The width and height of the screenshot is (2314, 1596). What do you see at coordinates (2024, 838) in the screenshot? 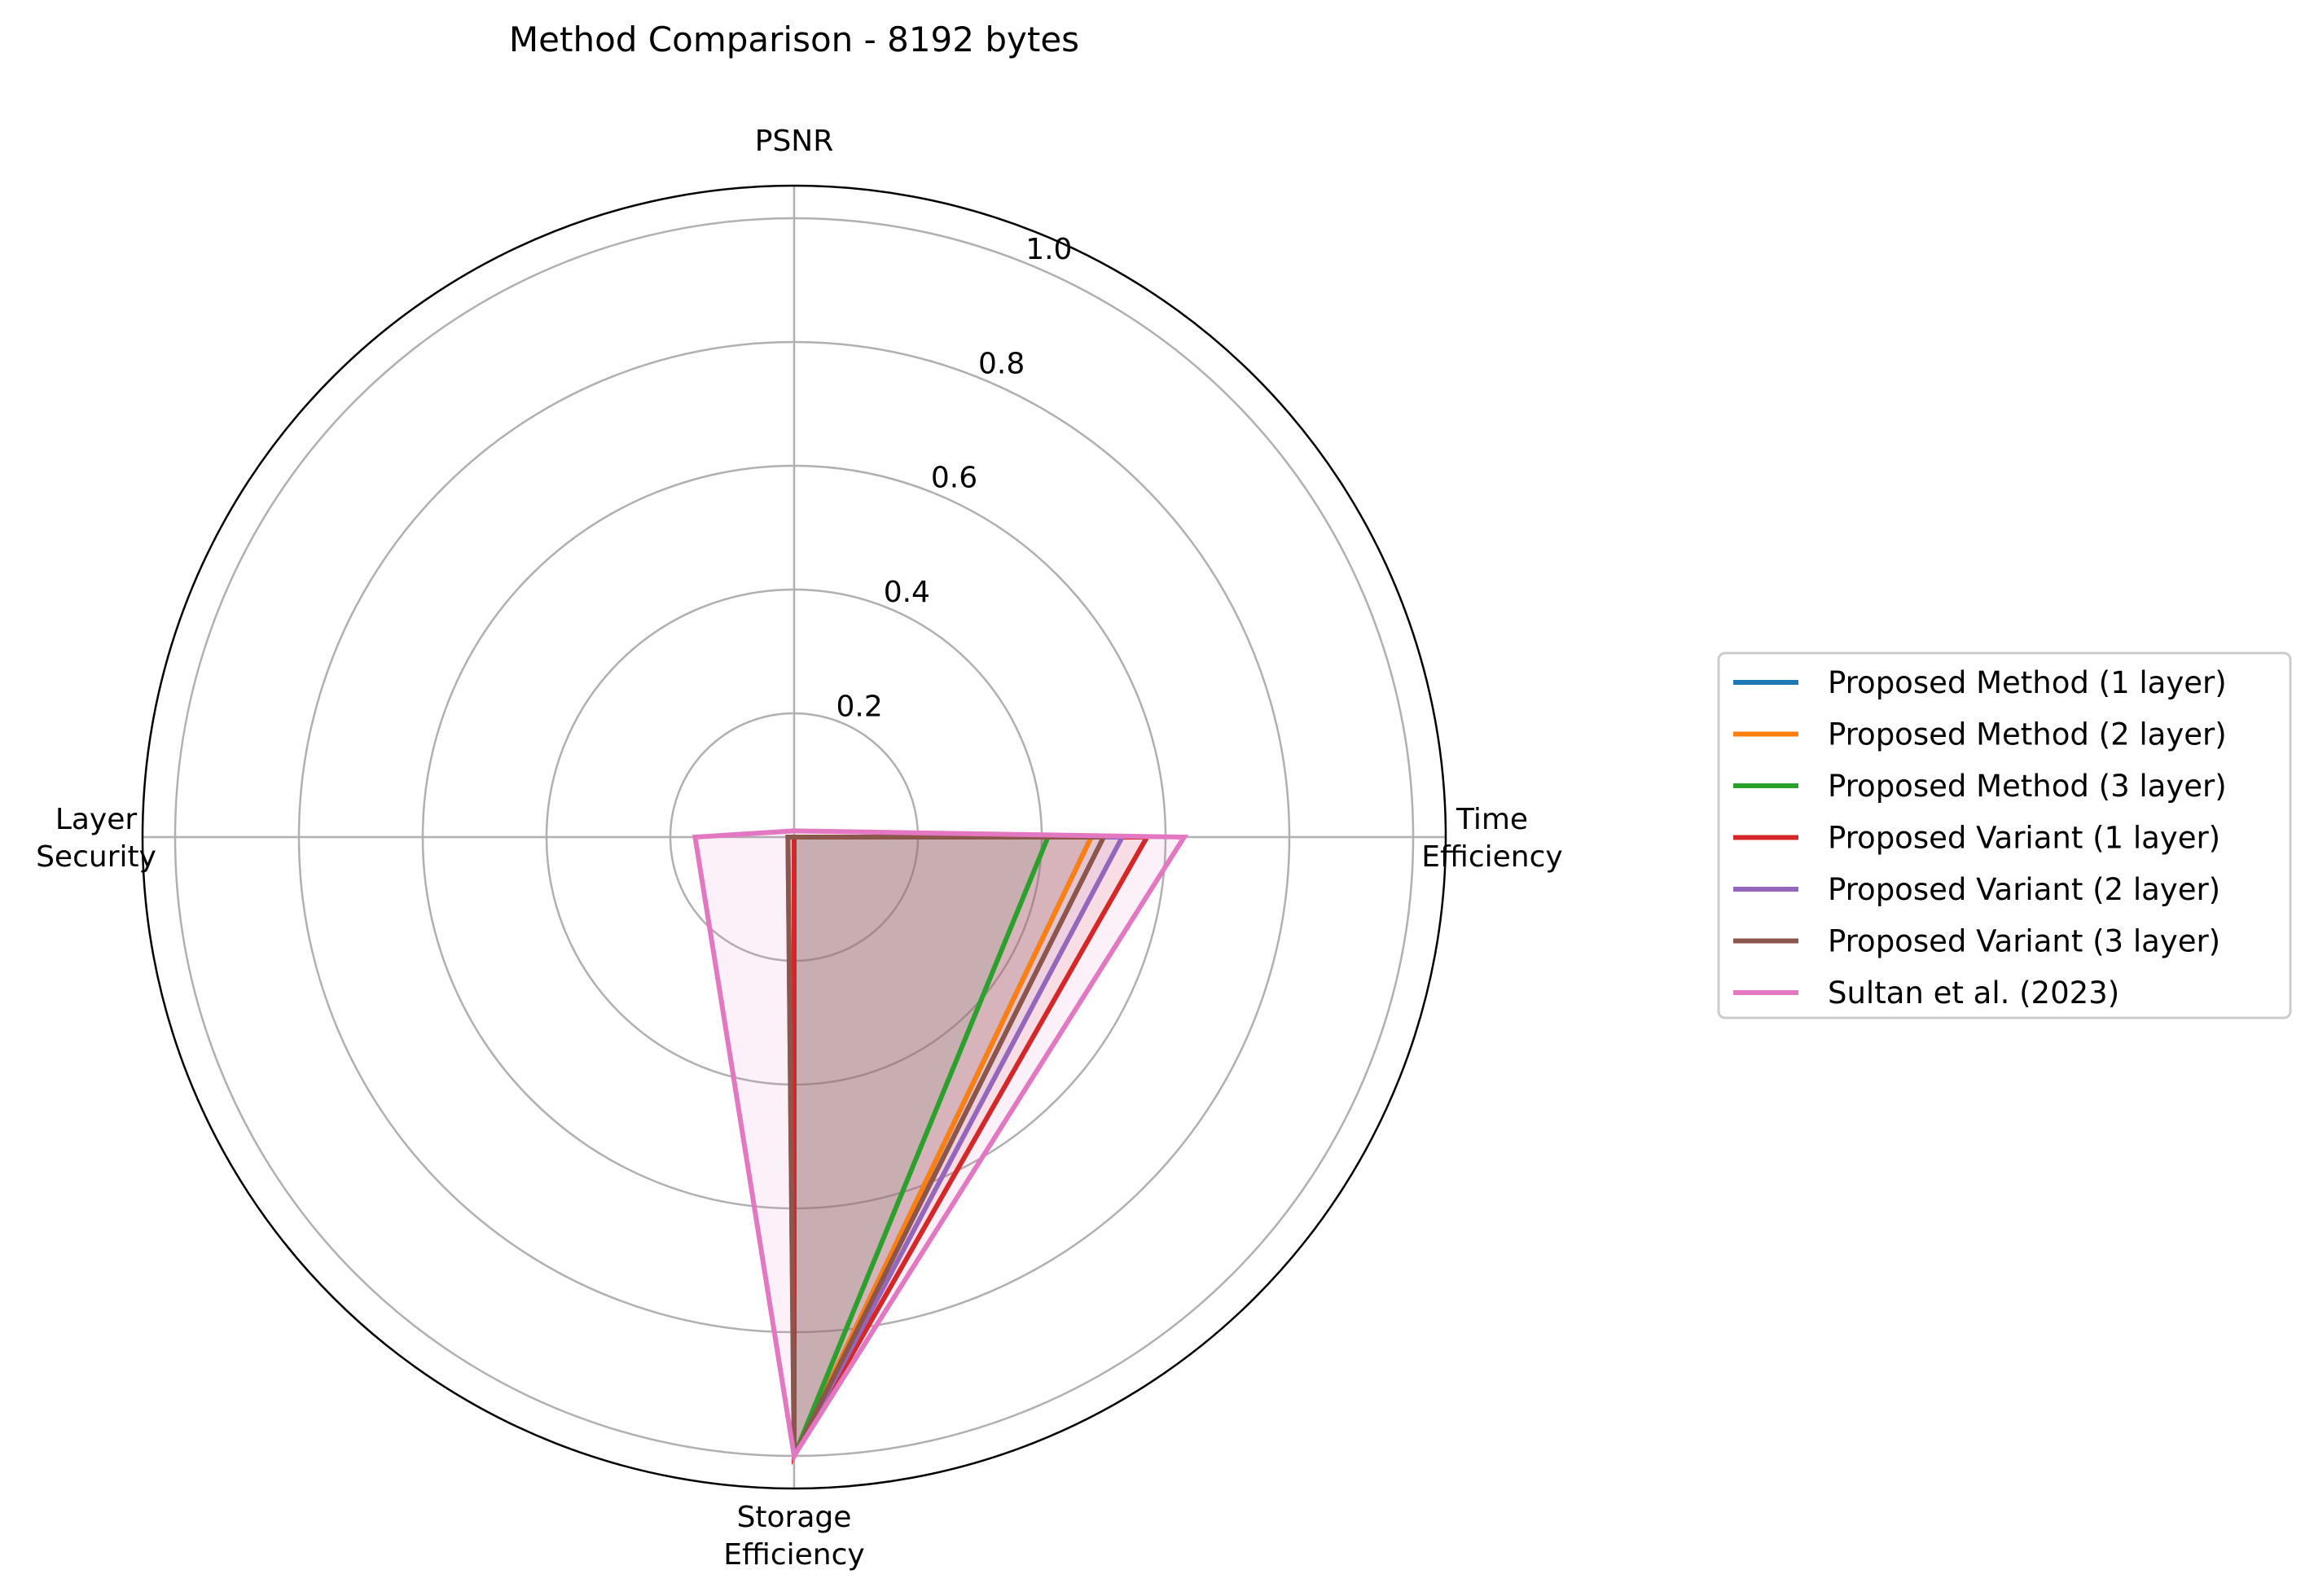
I see `legend-label-4: Proposed Variant (1 layer)` at bounding box center [2024, 838].